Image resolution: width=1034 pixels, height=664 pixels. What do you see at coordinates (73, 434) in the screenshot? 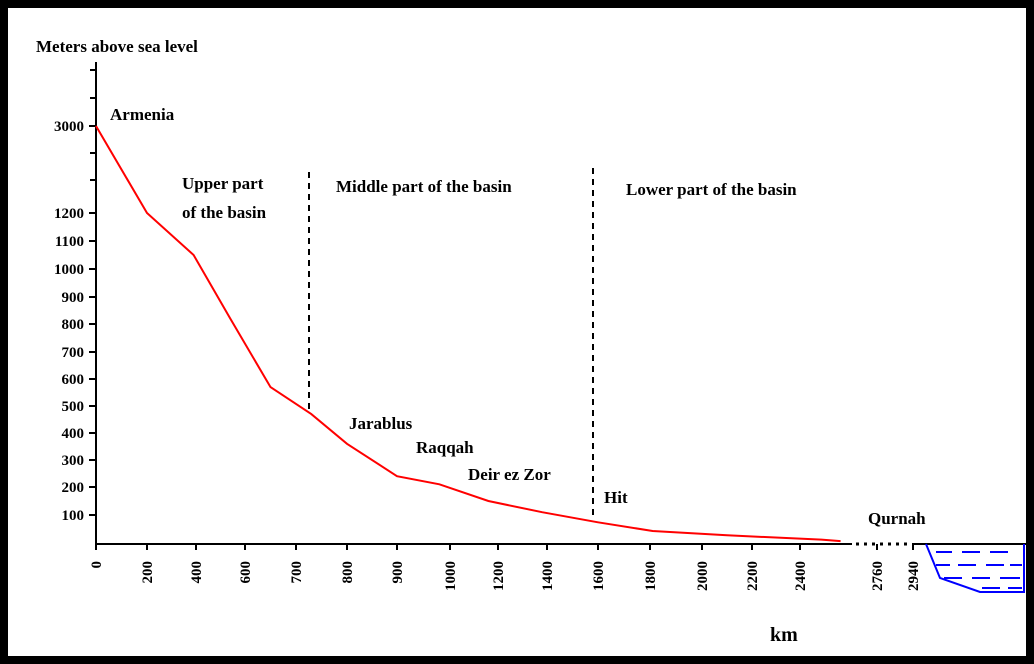
I see `y-tick-label: 400` at bounding box center [73, 434].